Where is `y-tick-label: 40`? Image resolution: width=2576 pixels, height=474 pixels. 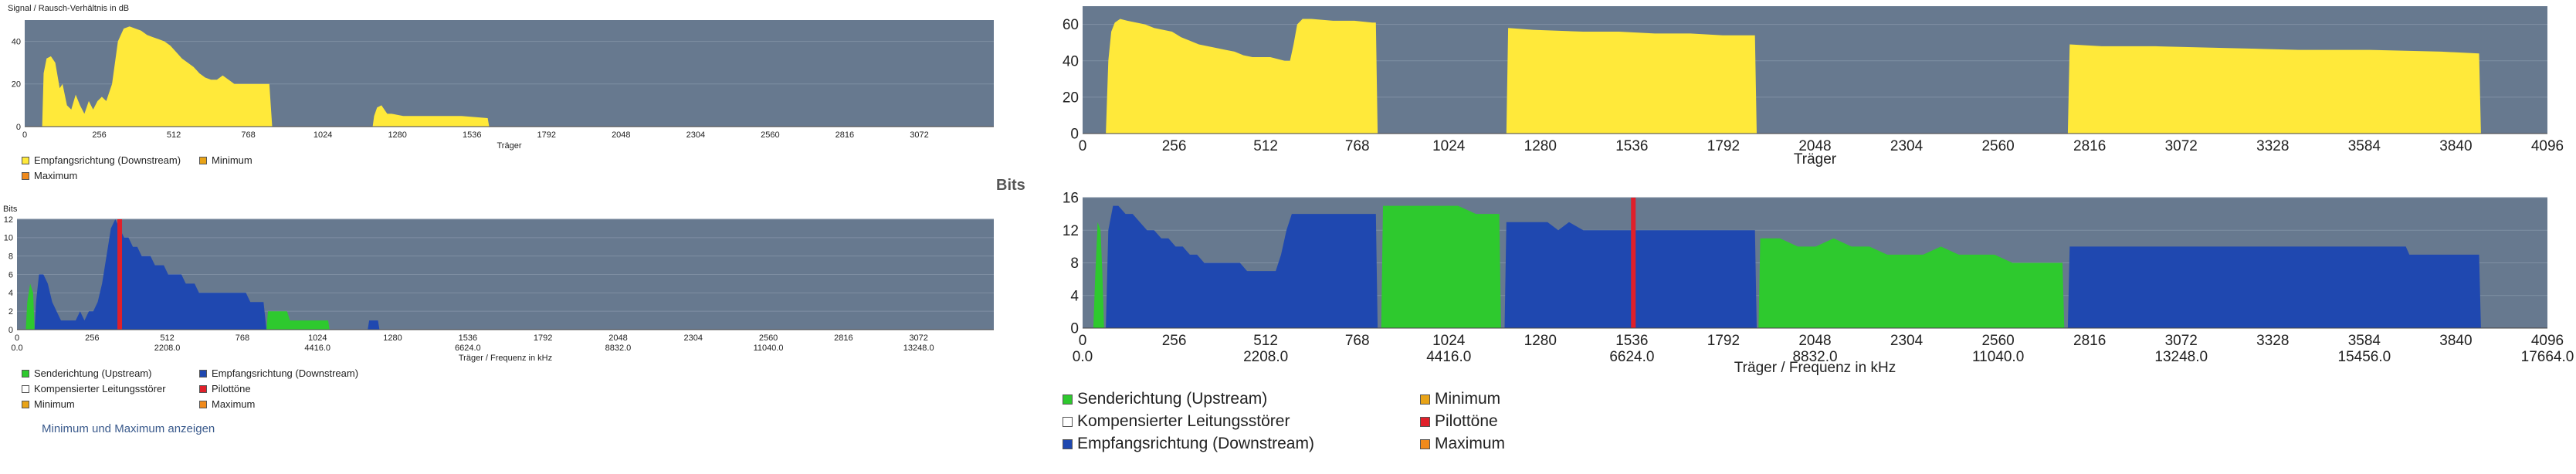 y-tick-label: 40 is located at coordinates (1071, 61).